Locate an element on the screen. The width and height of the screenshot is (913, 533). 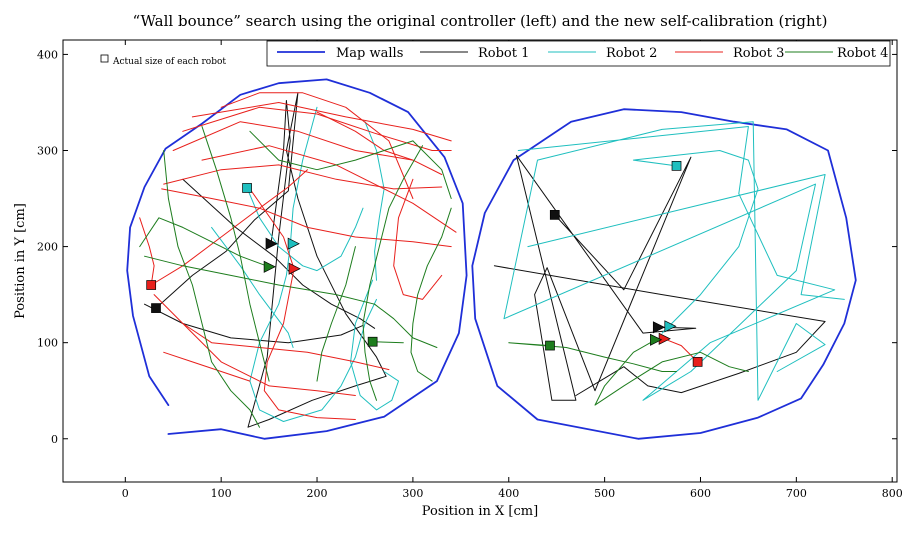
x-axis-label: Position in X [cm] is located at coordinates (480, 511).